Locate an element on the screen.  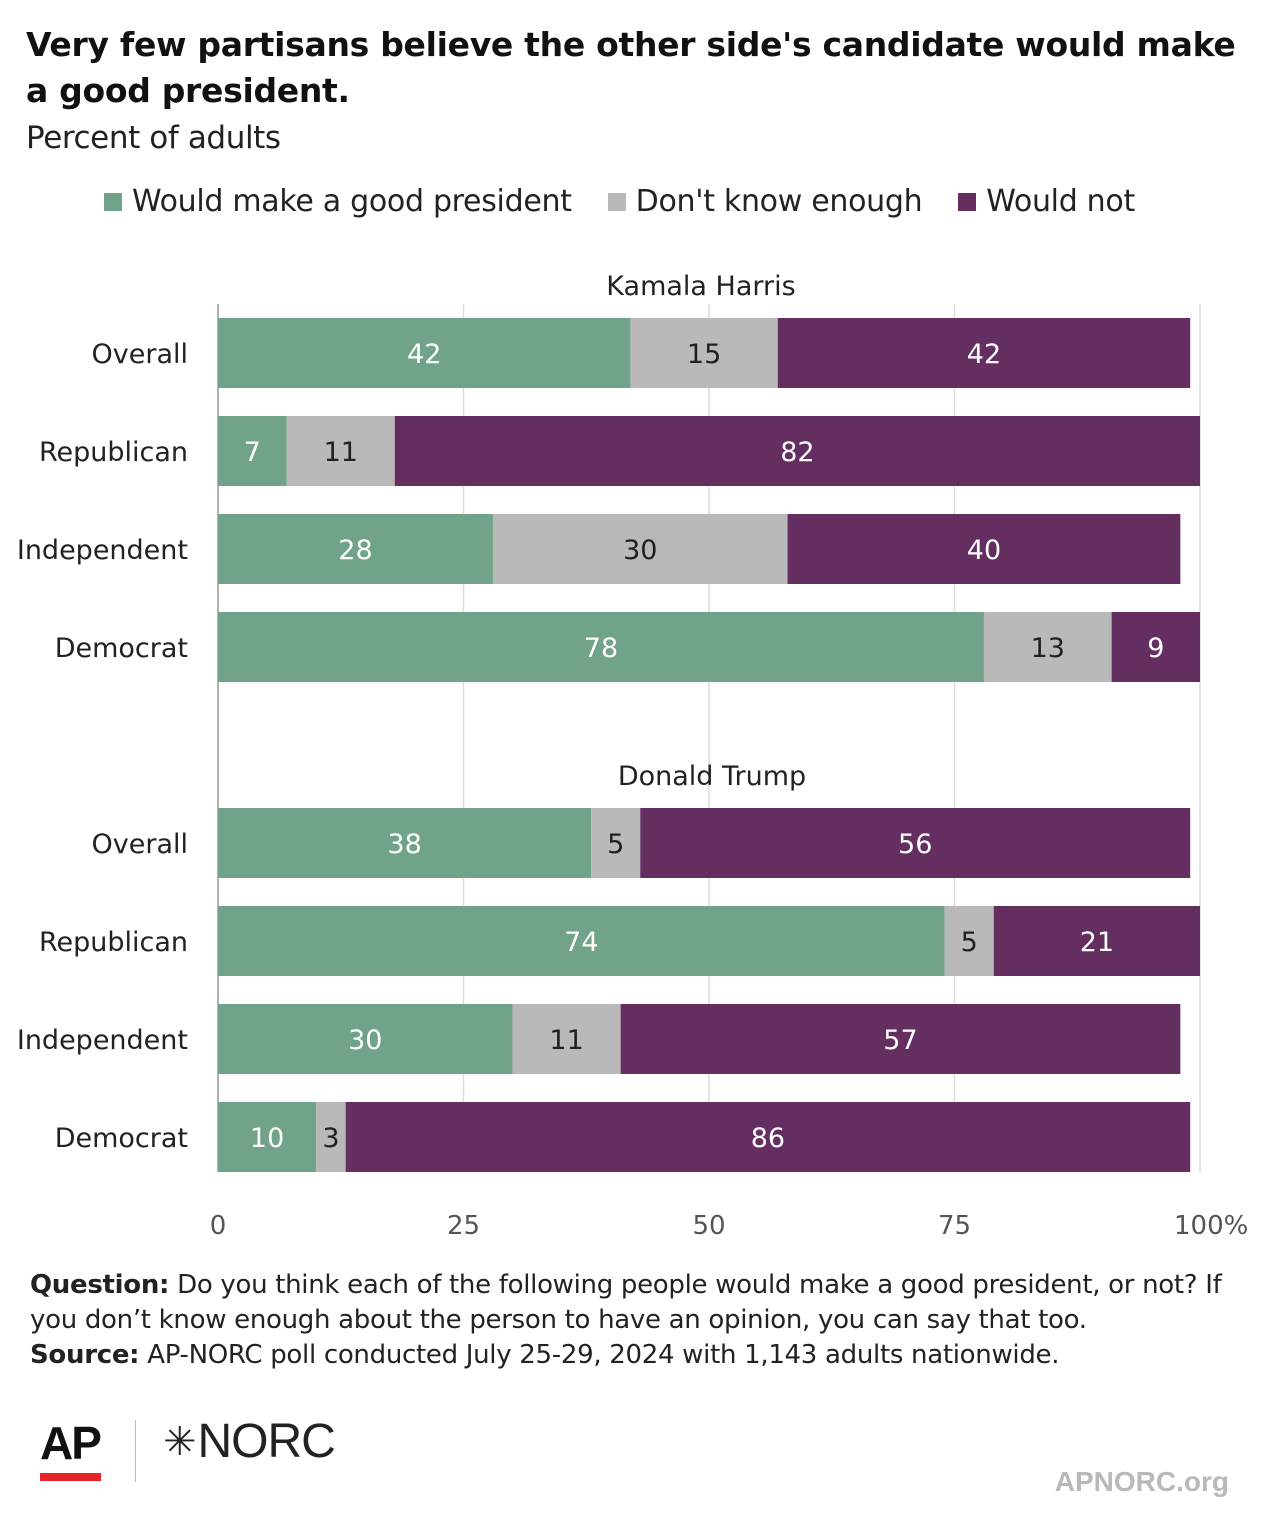
data-label: 57 is located at coordinates (900, 1040).